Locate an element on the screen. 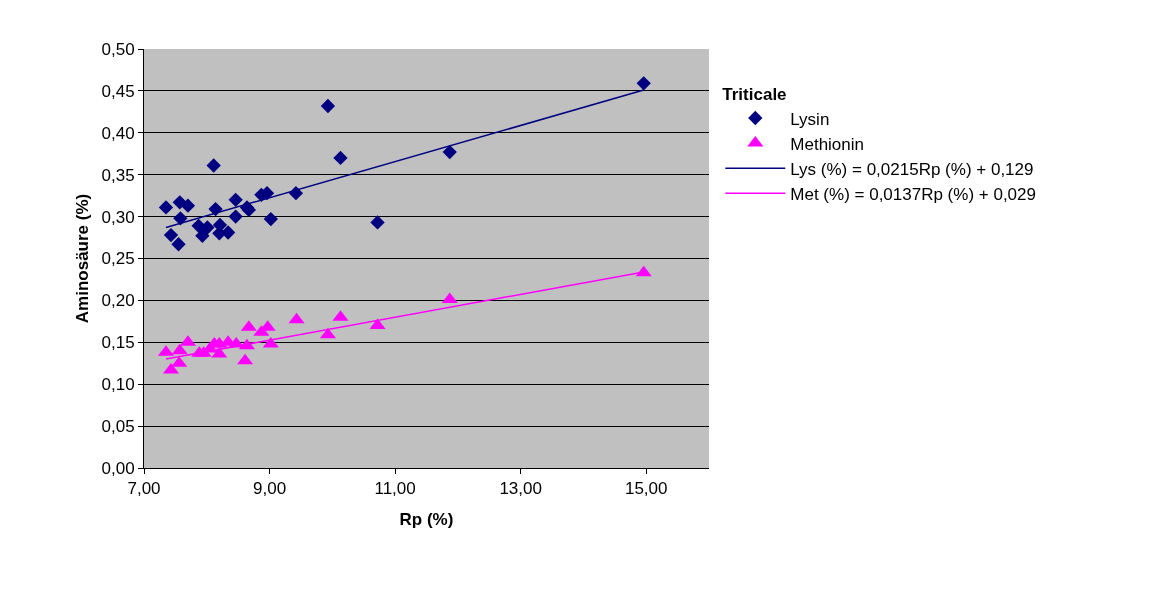 This screenshot has width=1149, height=599. y-tick-label: 0,00 is located at coordinates (118, 468).